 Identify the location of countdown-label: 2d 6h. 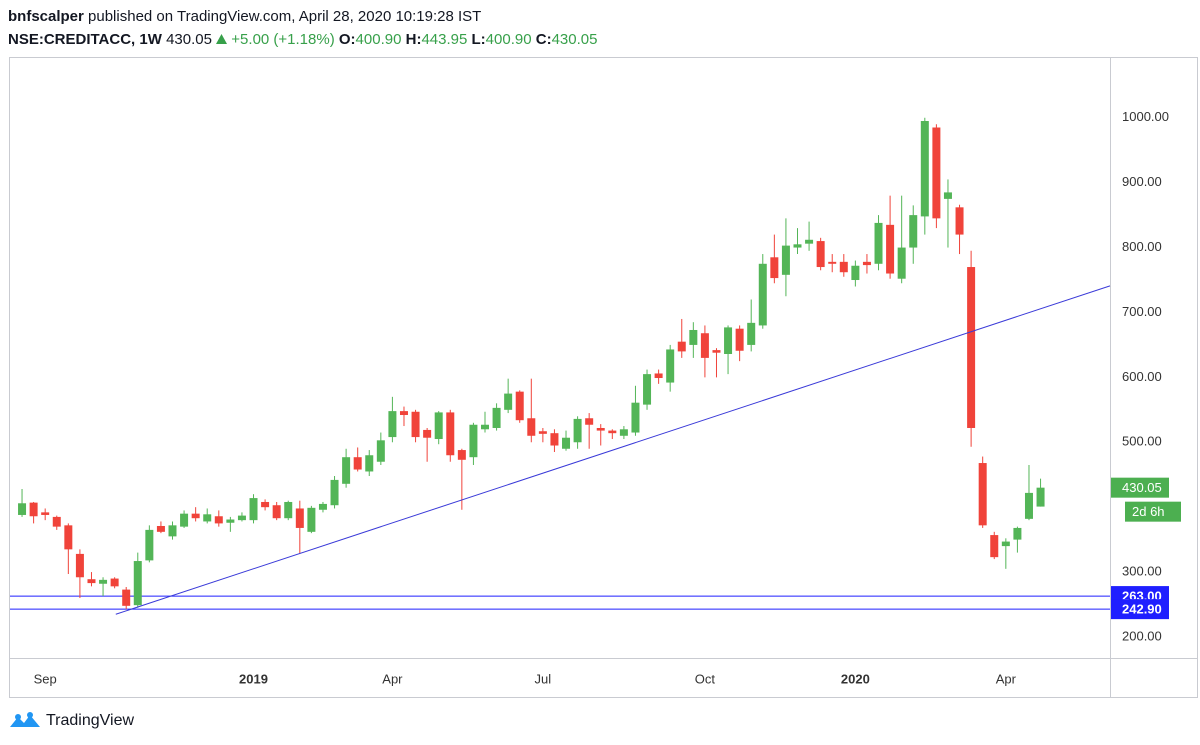
(1148, 511).